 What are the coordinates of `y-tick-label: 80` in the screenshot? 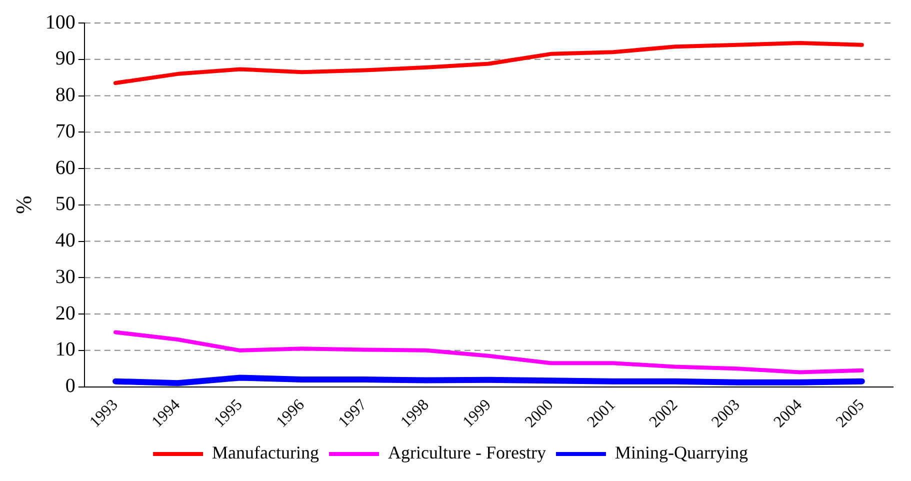 It's located at (65, 95).